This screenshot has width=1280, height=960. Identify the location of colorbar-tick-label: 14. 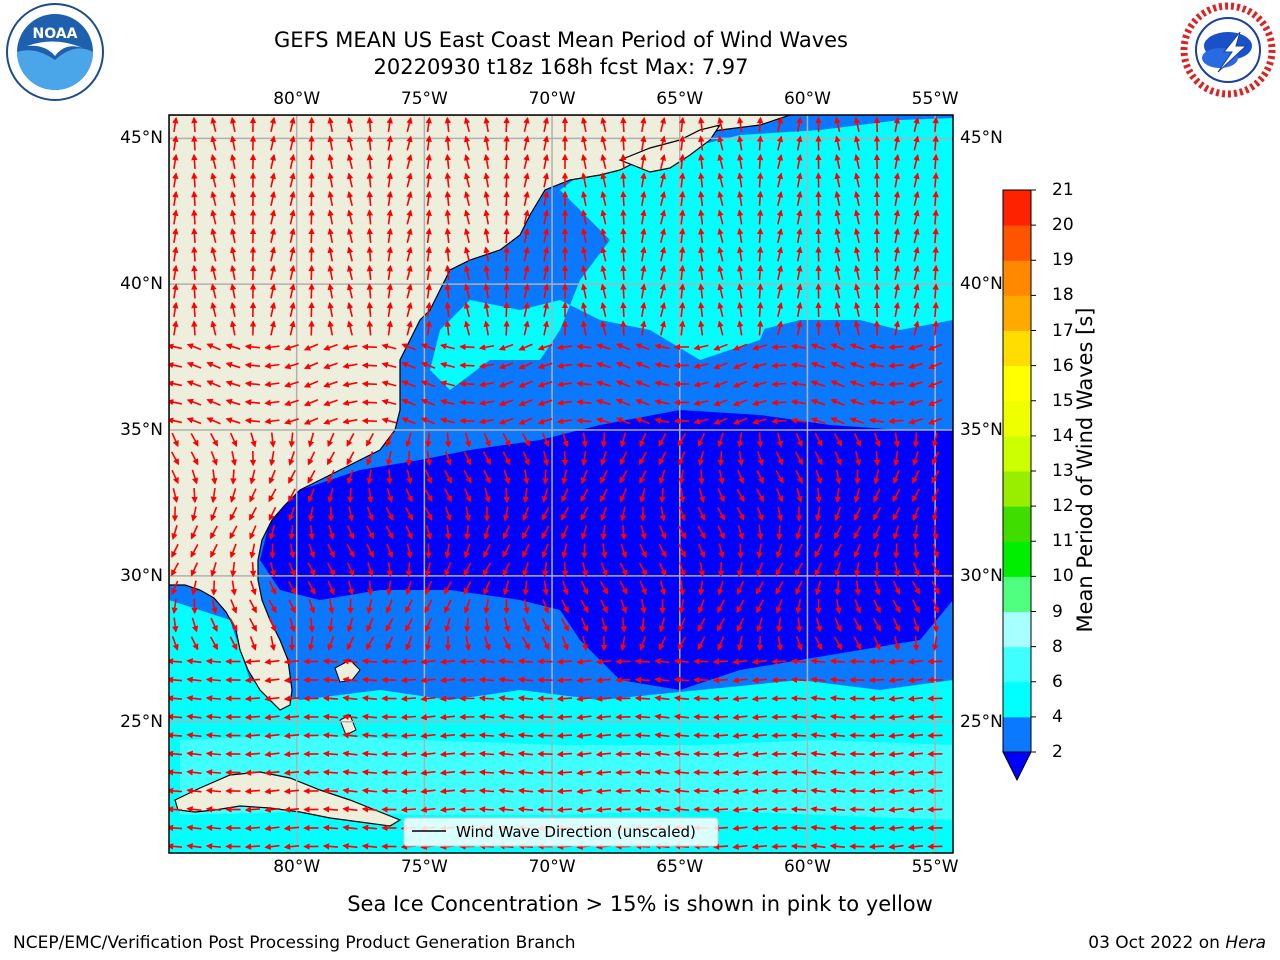
(1063, 435).